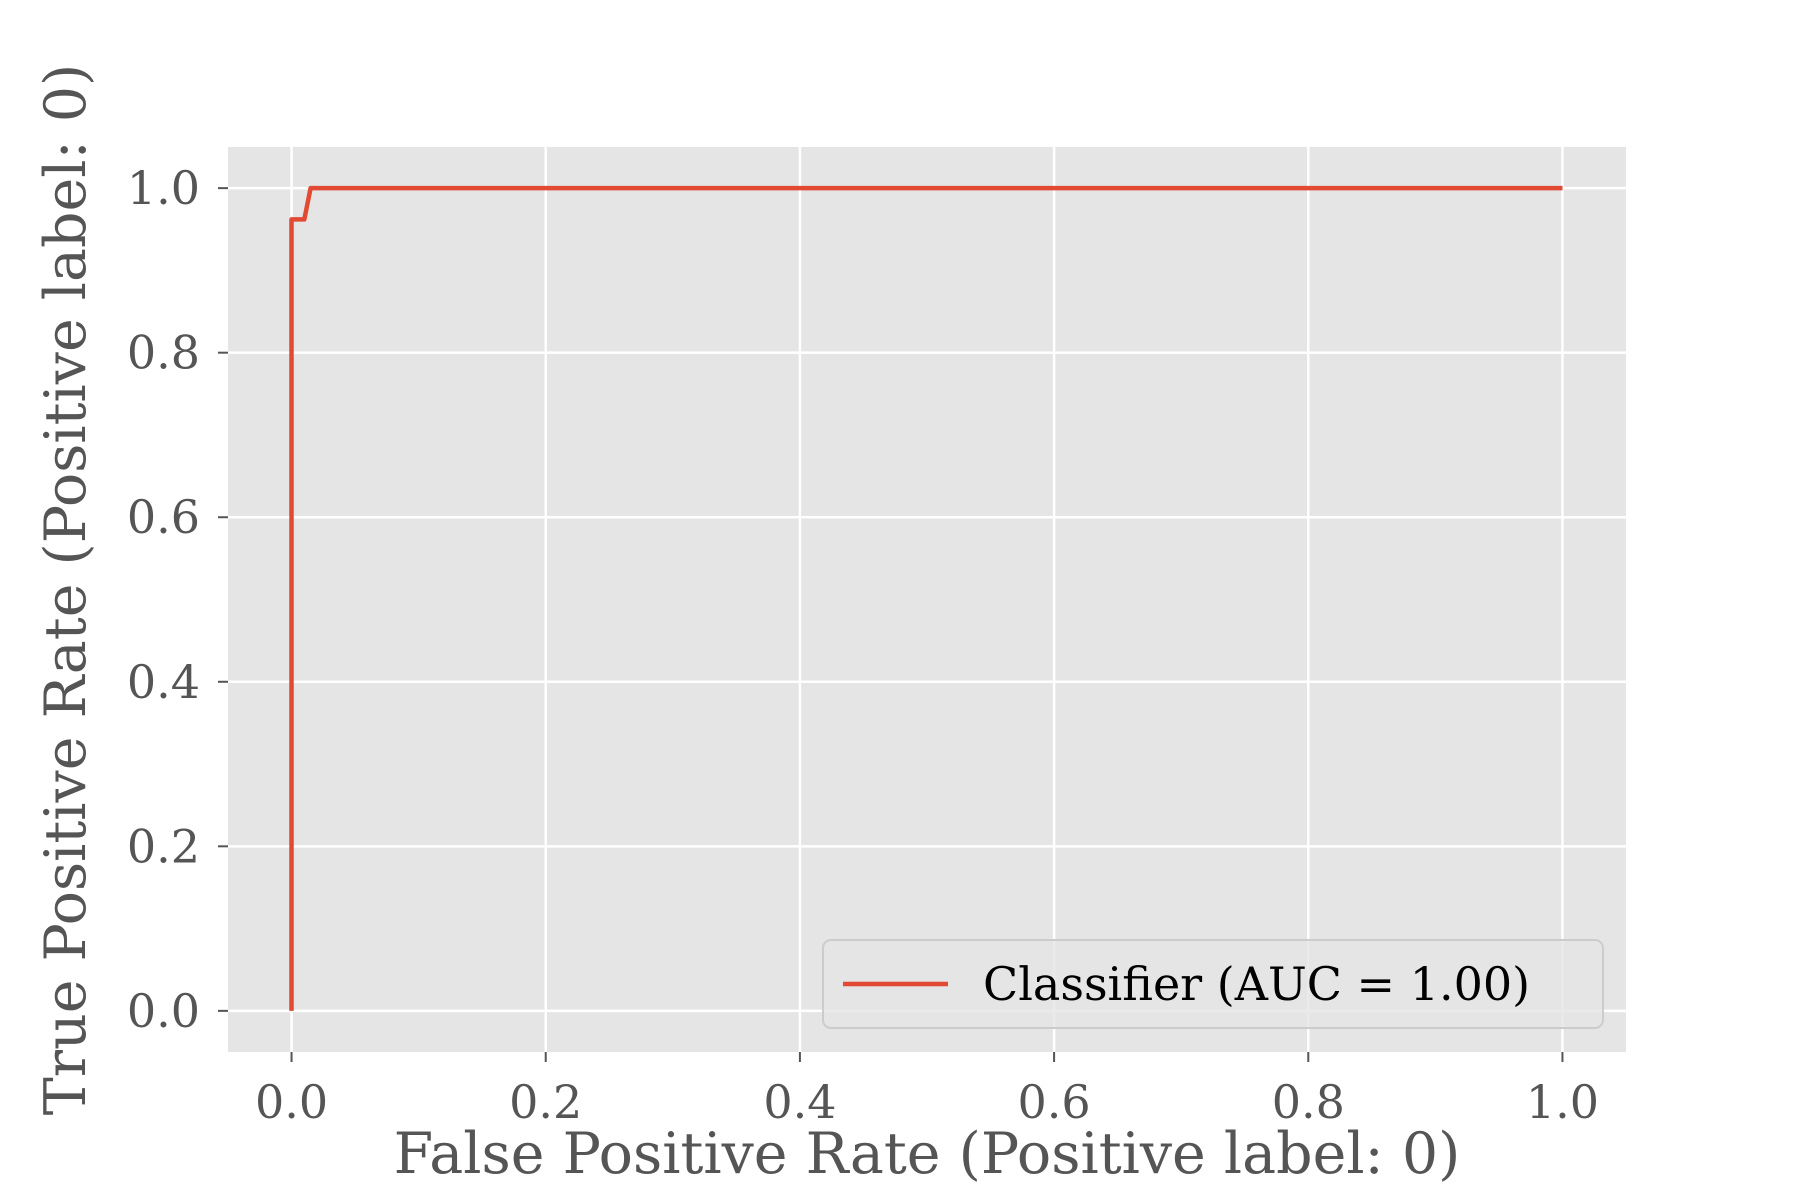 The height and width of the screenshot is (1200, 1800). What do you see at coordinates (927, 1090) in the screenshot?
I see `x-axis-ticks: 0.0 0.2 0.4 0.6 0.8 1.0` at bounding box center [927, 1090].